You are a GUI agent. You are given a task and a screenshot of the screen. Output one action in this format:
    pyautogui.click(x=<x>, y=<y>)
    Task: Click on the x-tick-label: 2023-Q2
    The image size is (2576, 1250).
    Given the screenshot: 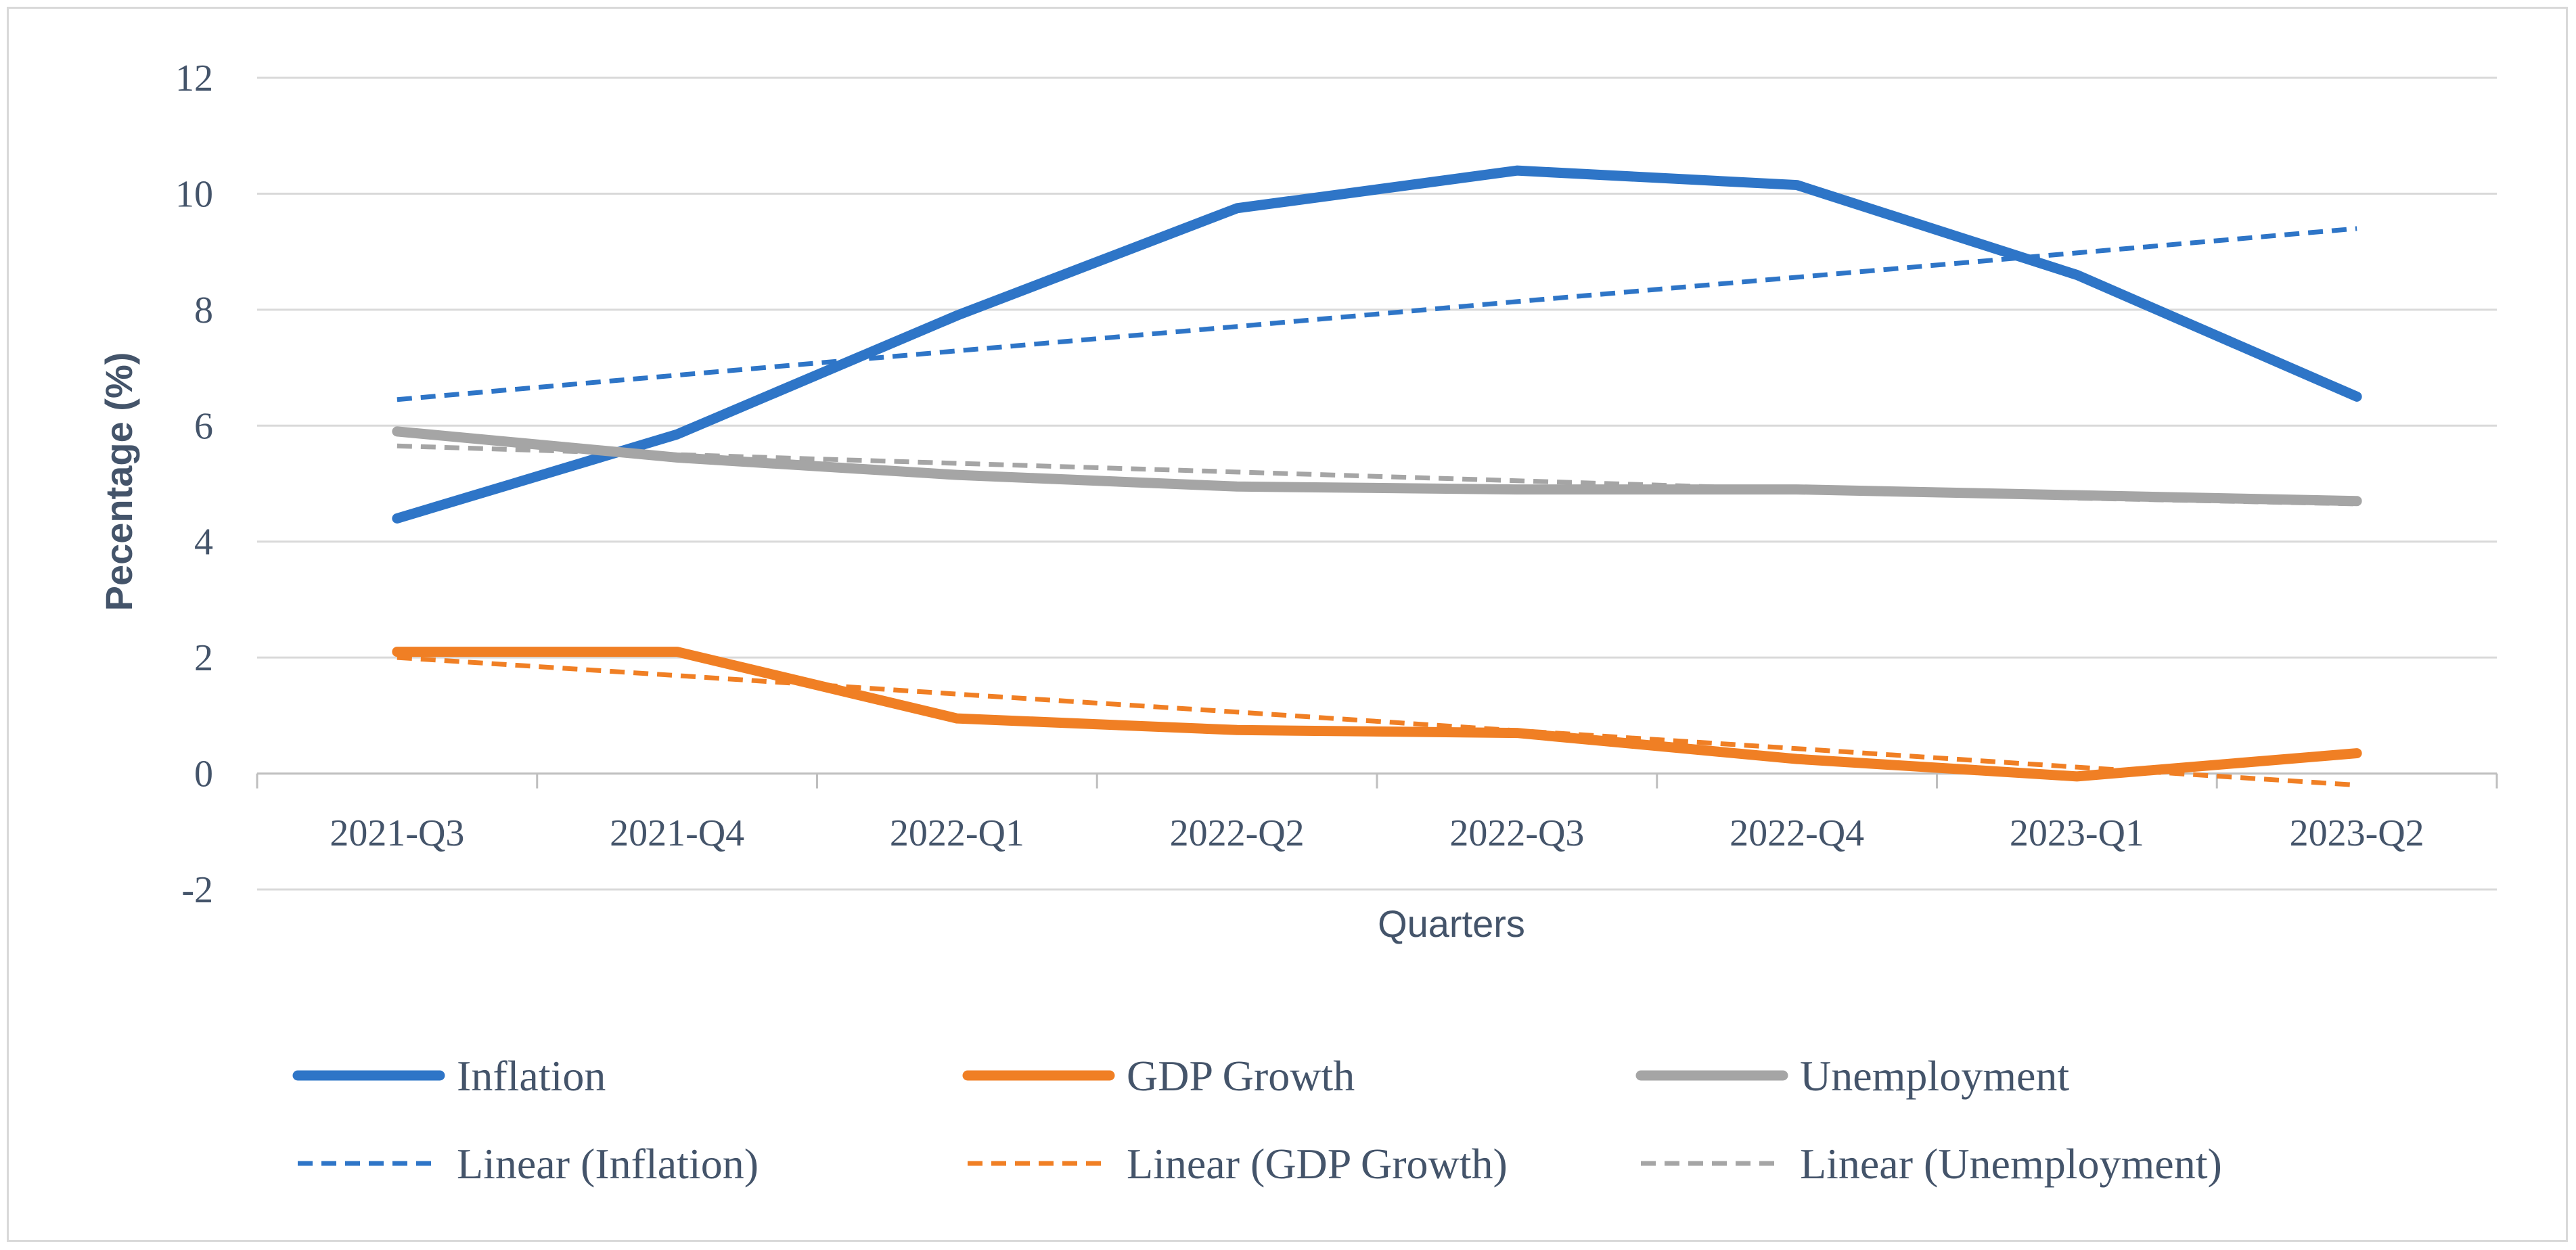 What is the action you would take?
    pyautogui.click(x=2357, y=833)
    